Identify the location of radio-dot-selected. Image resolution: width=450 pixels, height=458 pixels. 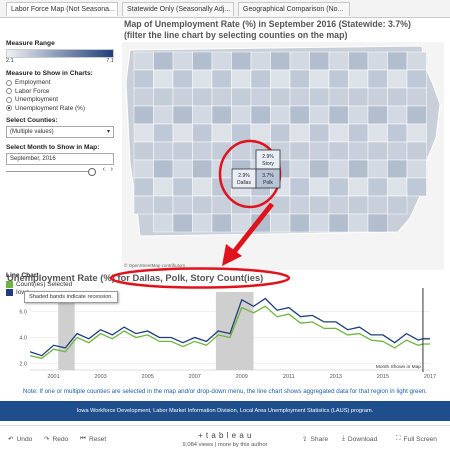
(9, 108).